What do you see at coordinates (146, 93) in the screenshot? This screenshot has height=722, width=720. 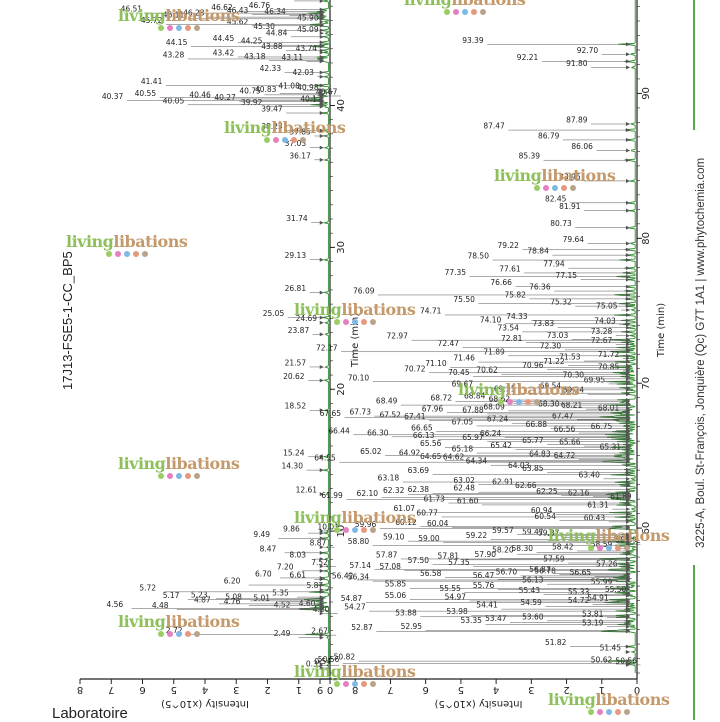 I see `peak-label: 40.55` at bounding box center [146, 93].